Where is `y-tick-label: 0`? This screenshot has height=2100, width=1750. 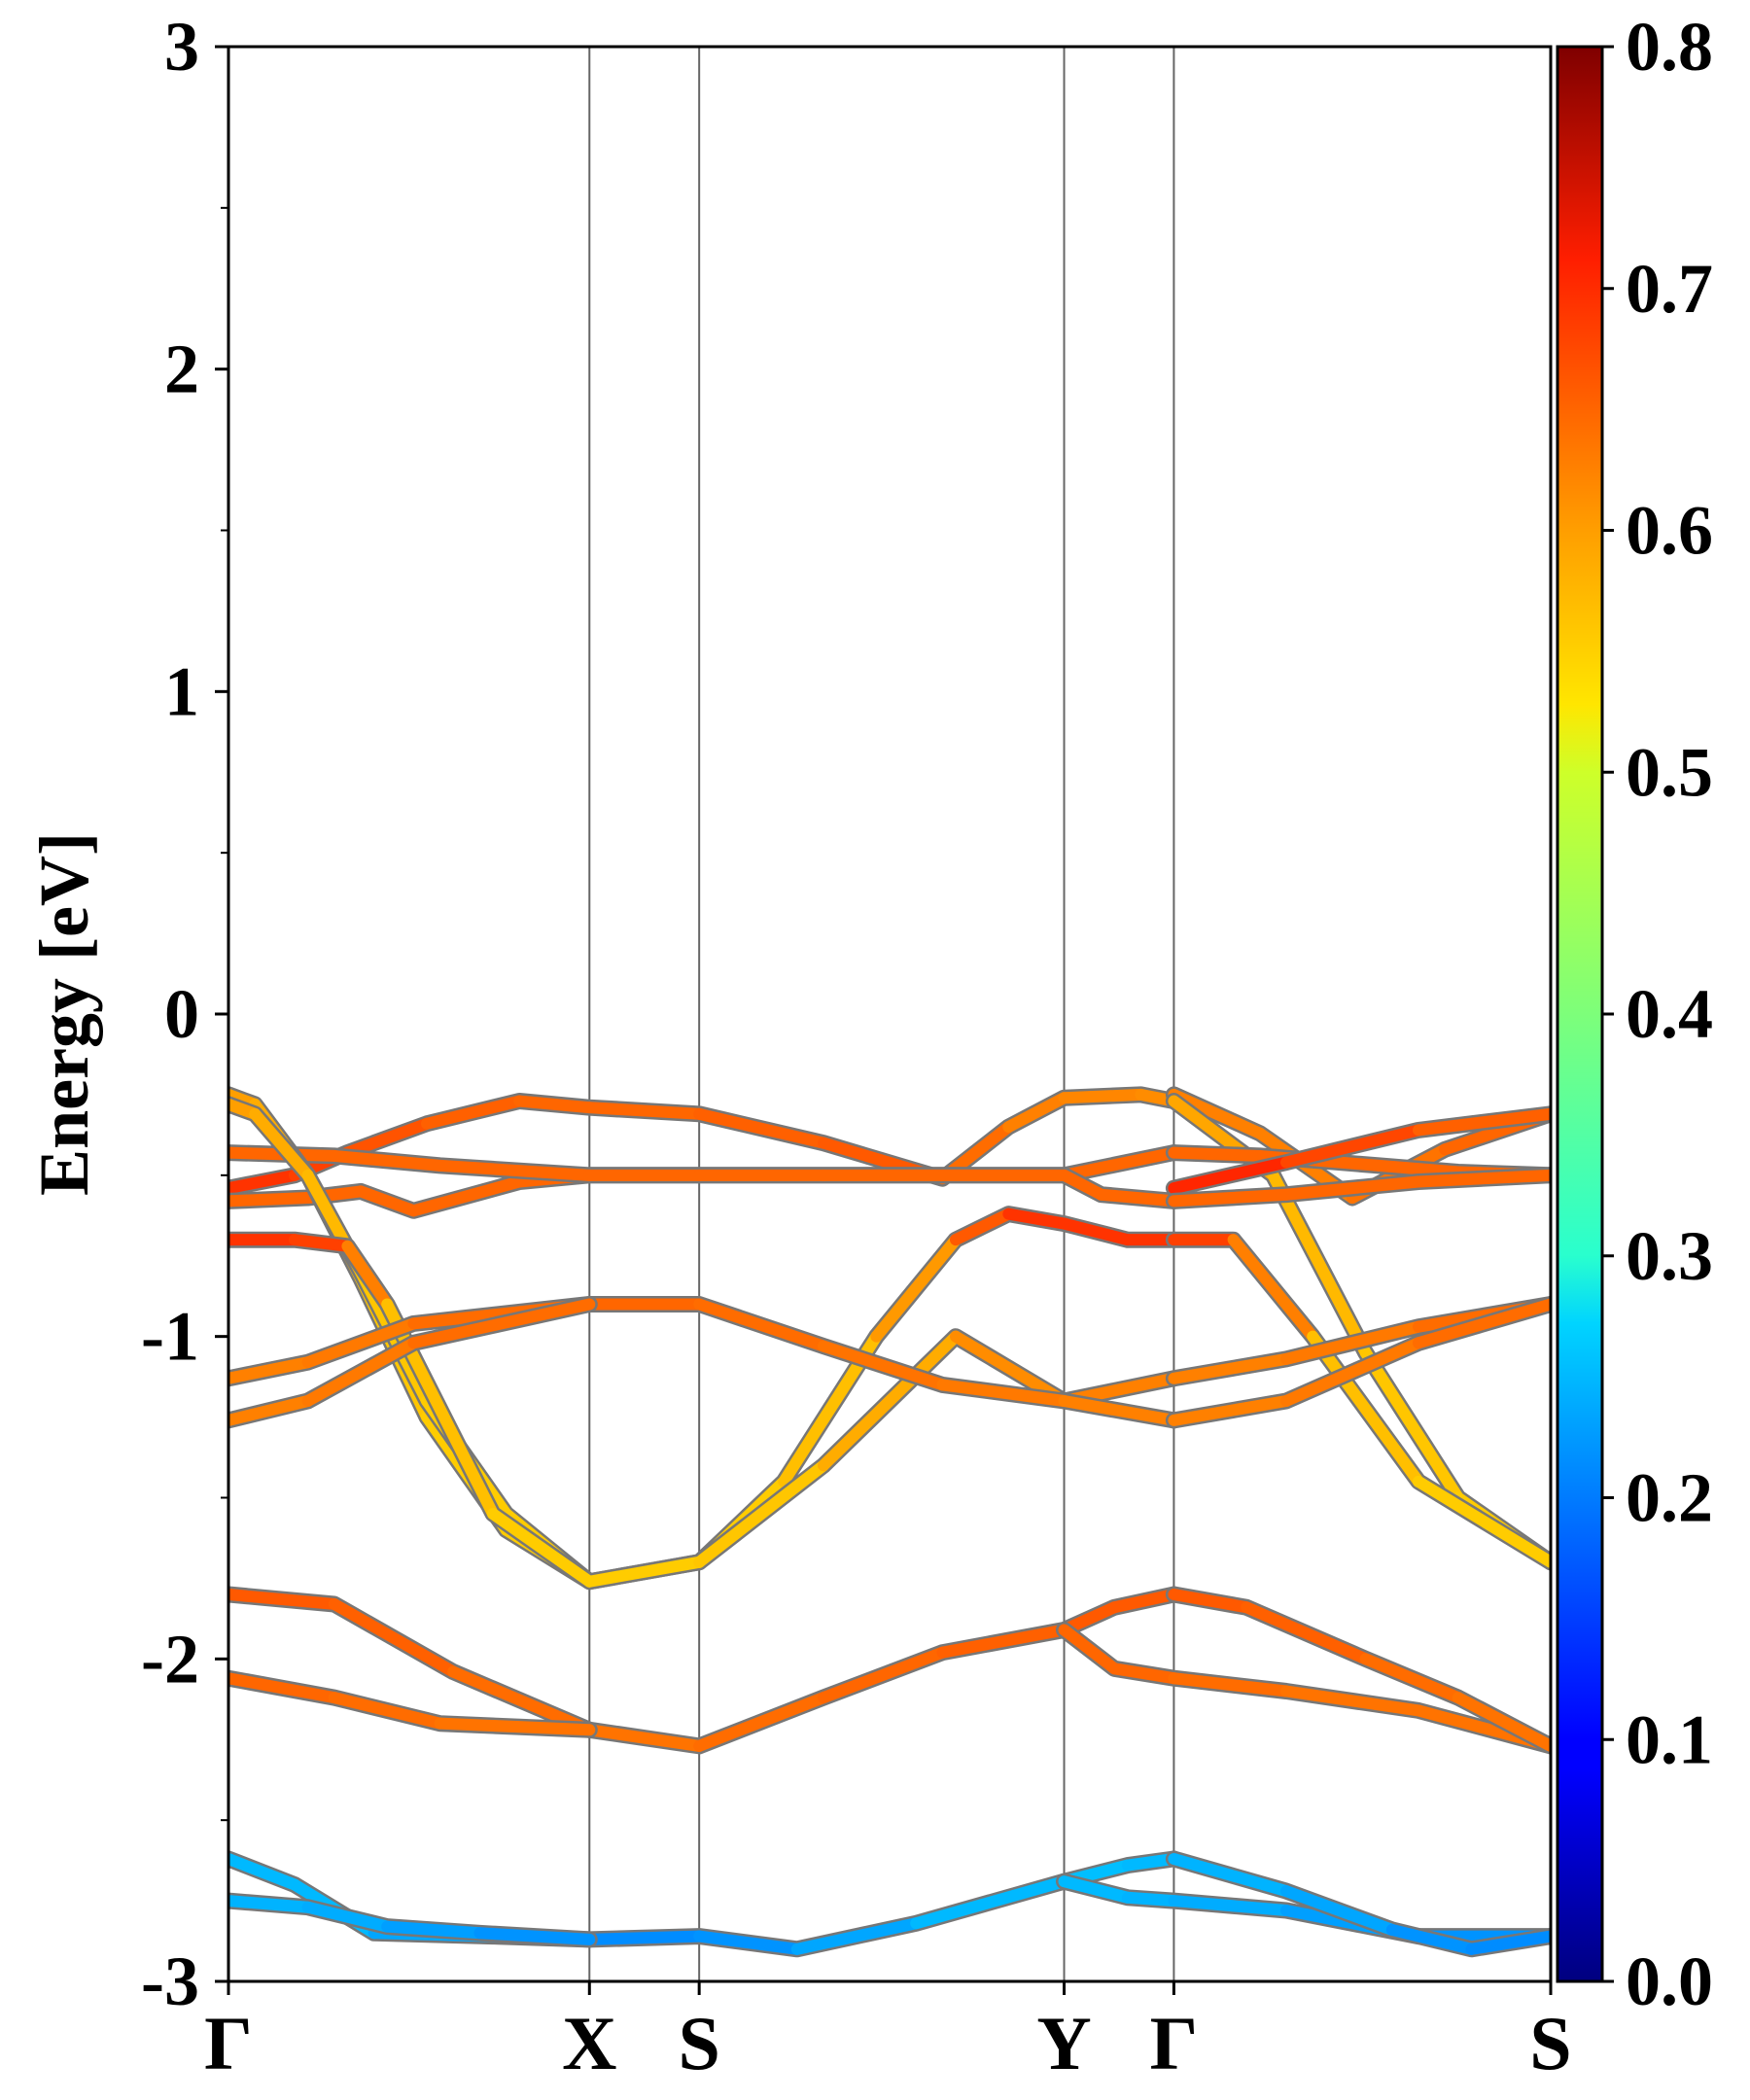 y-tick-label: 0 is located at coordinates (181, 1014).